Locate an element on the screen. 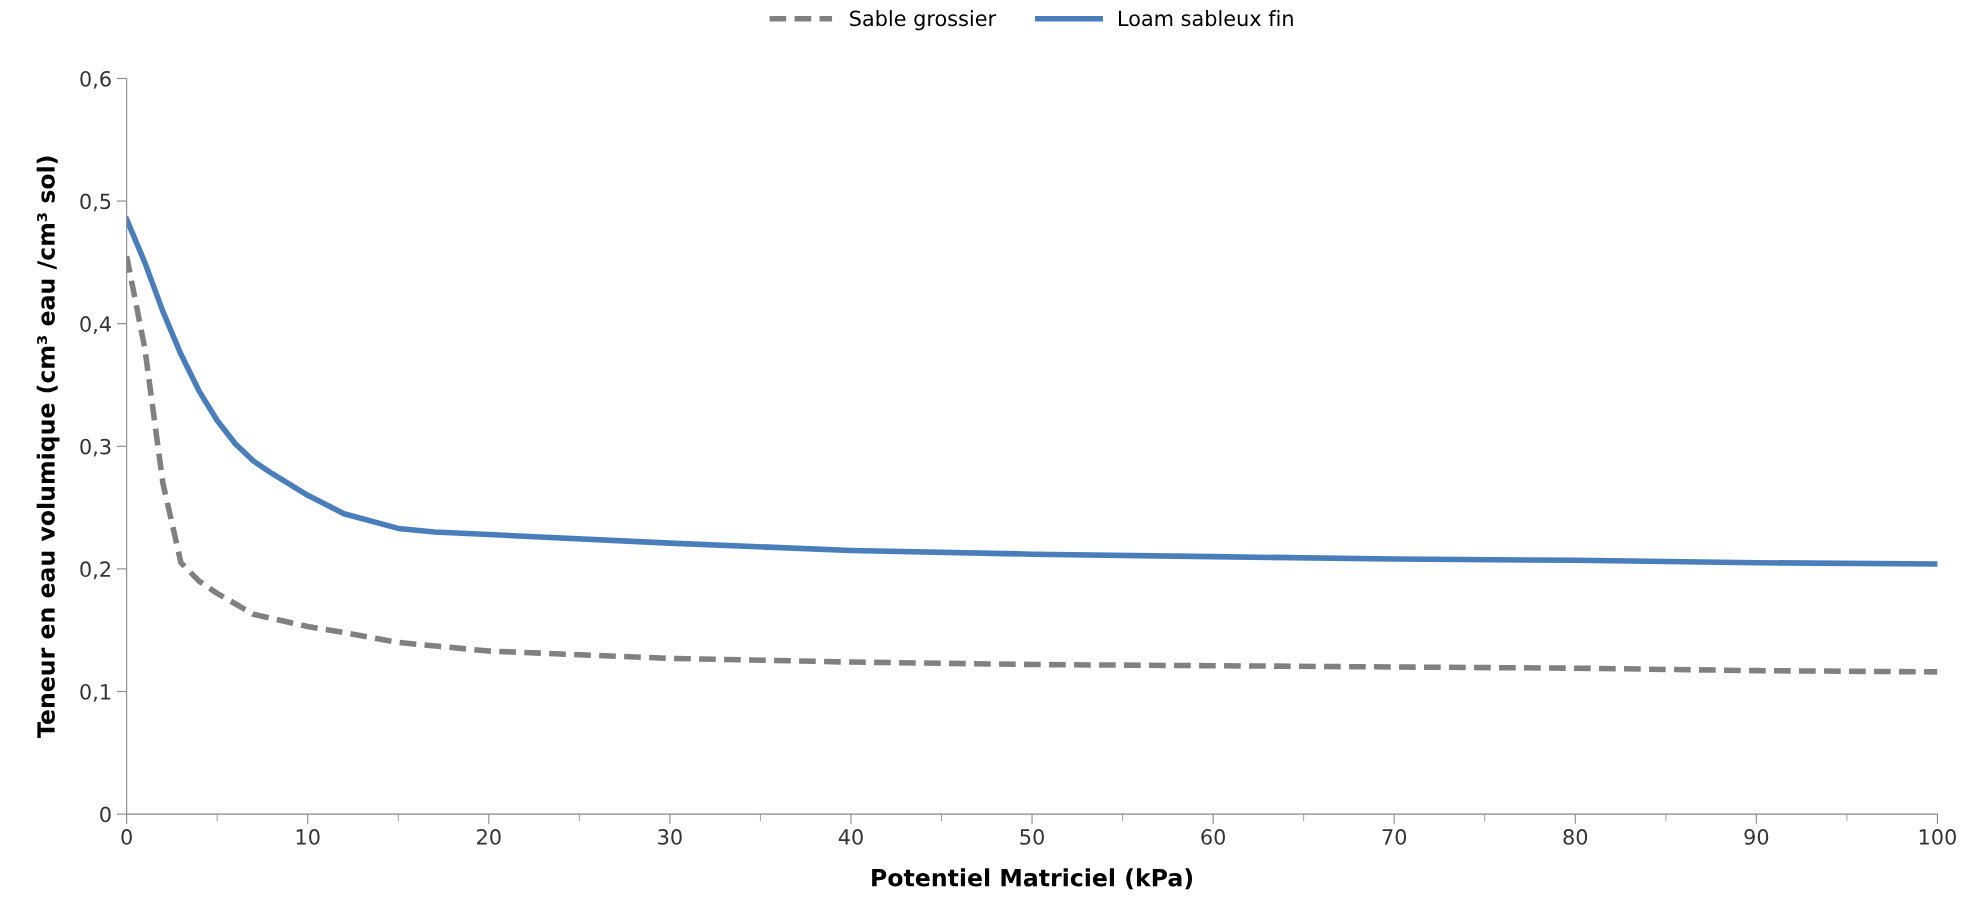  x-tick-label: 80 is located at coordinates (1575, 837).